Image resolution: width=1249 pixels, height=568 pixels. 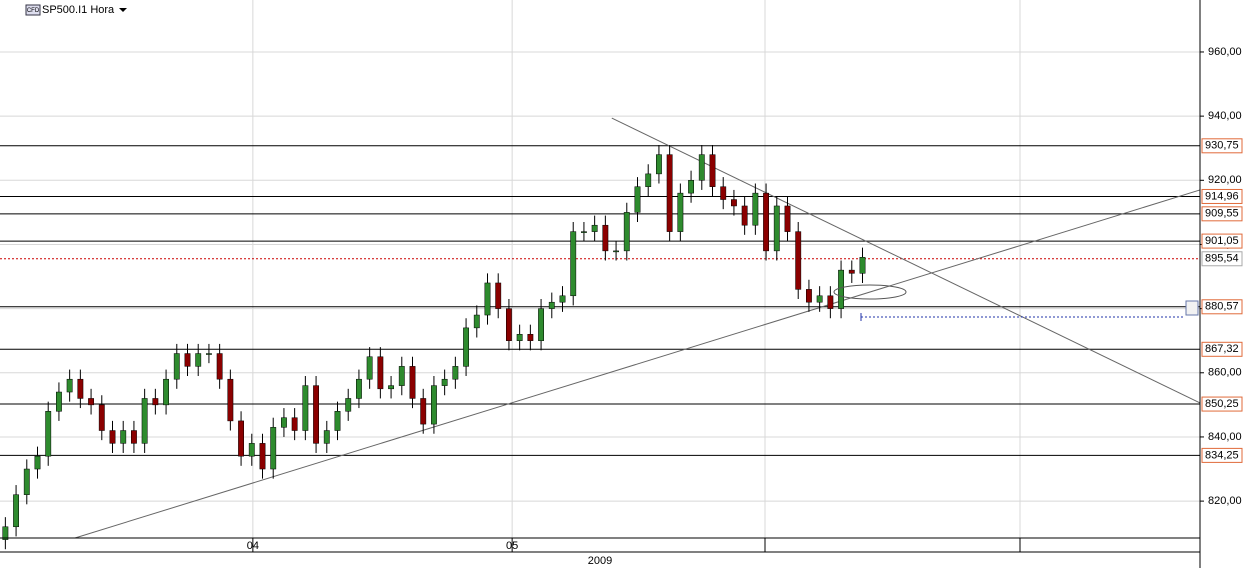 What do you see at coordinates (1225, 373) in the screenshot?
I see `y-tick-label: 860,00` at bounding box center [1225, 373].